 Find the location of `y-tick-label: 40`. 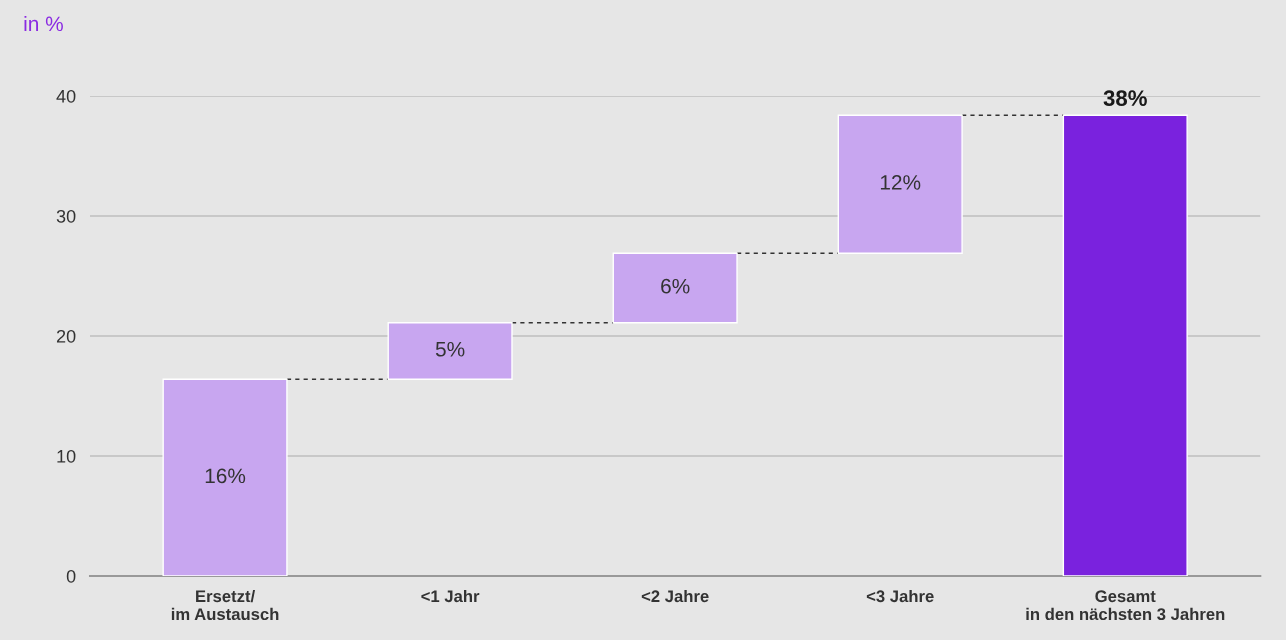

y-tick-label: 40 is located at coordinates (66, 96).